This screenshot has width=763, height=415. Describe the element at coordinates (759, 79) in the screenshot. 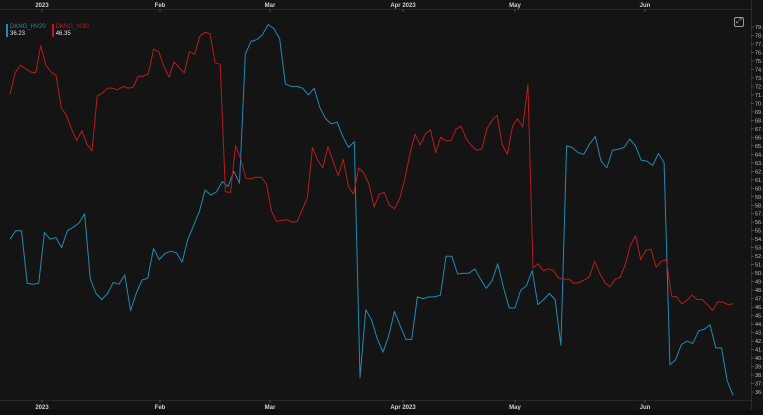

I see `y-tick-label: 73.0` at that location.